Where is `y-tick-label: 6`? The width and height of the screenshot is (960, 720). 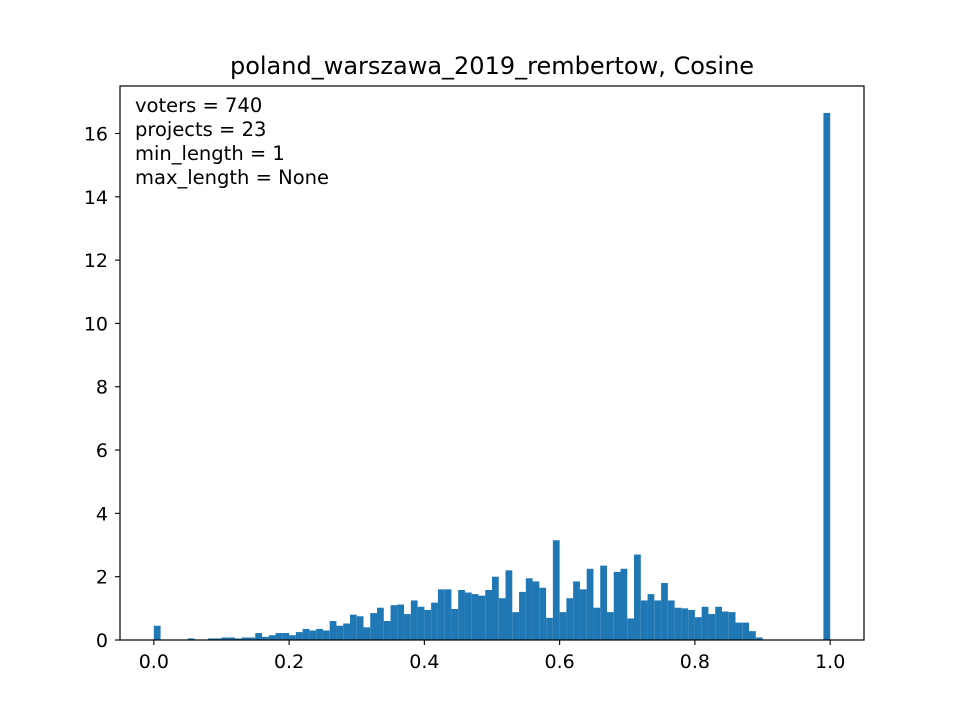
y-tick-label: 6 is located at coordinates (102, 451).